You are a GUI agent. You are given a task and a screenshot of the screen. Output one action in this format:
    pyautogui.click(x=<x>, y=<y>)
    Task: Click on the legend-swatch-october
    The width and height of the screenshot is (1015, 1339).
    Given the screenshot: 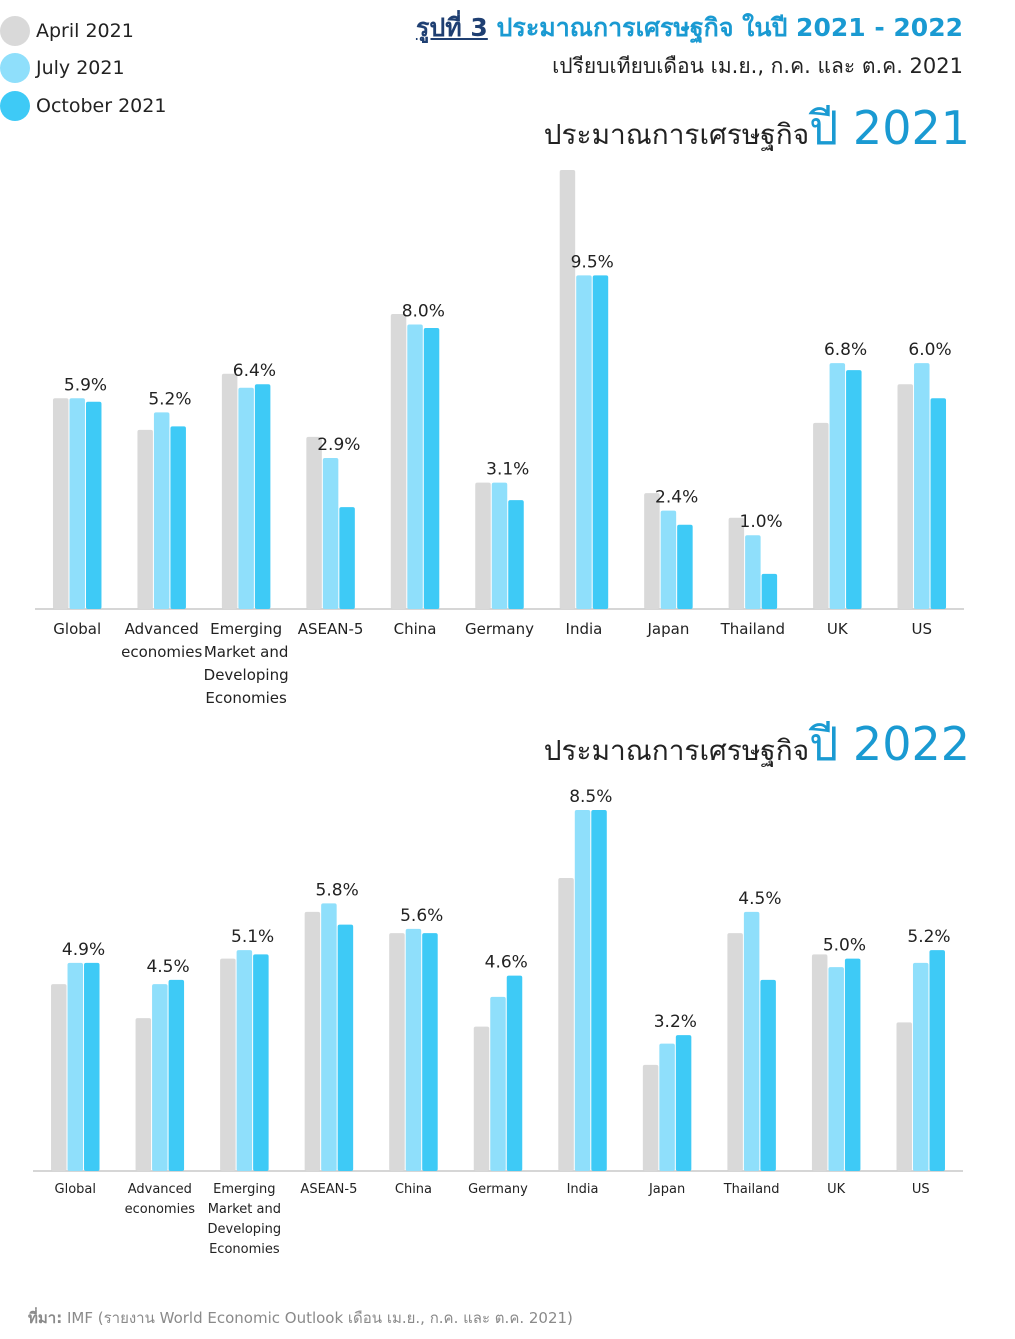 What is the action you would take?
    pyautogui.click(x=15, y=105)
    